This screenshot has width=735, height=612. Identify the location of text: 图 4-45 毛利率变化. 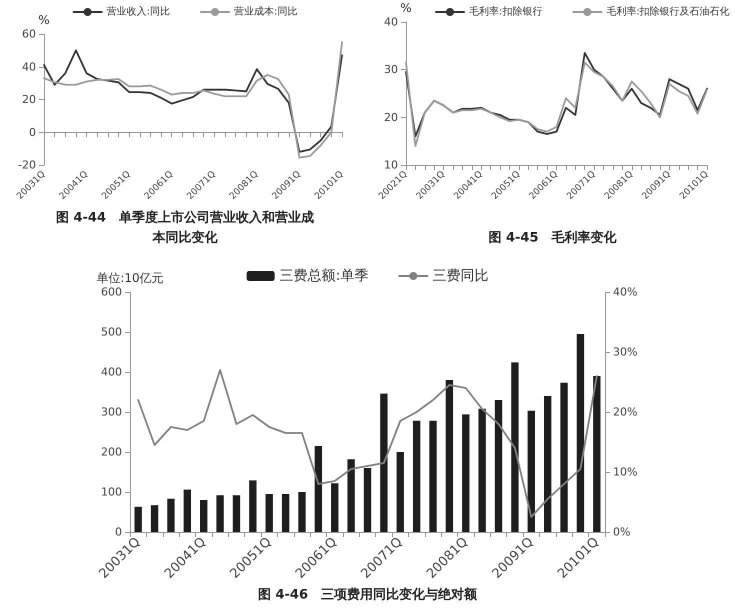
(553, 238).